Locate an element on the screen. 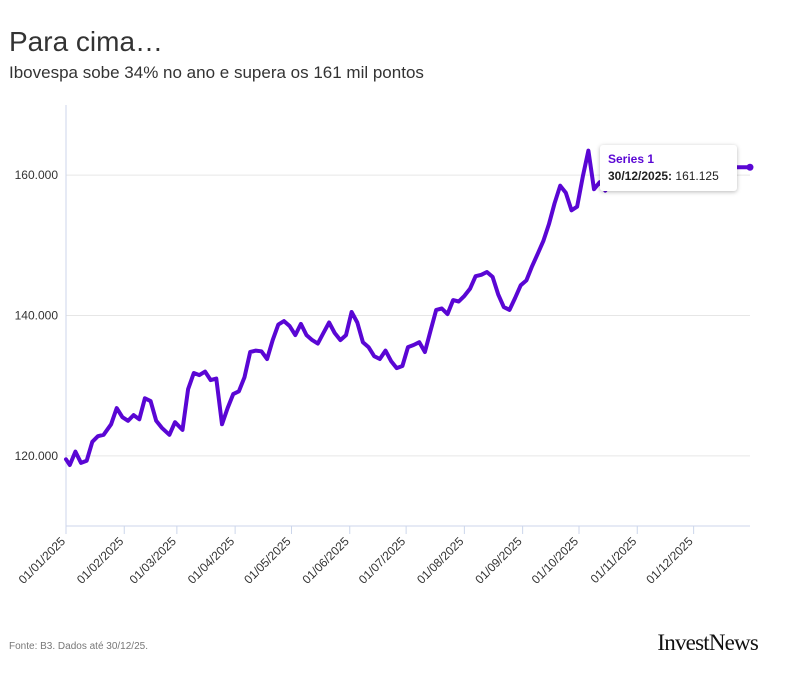  x-tick-label: 01/06/2025 is located at coordinates (325, 560).